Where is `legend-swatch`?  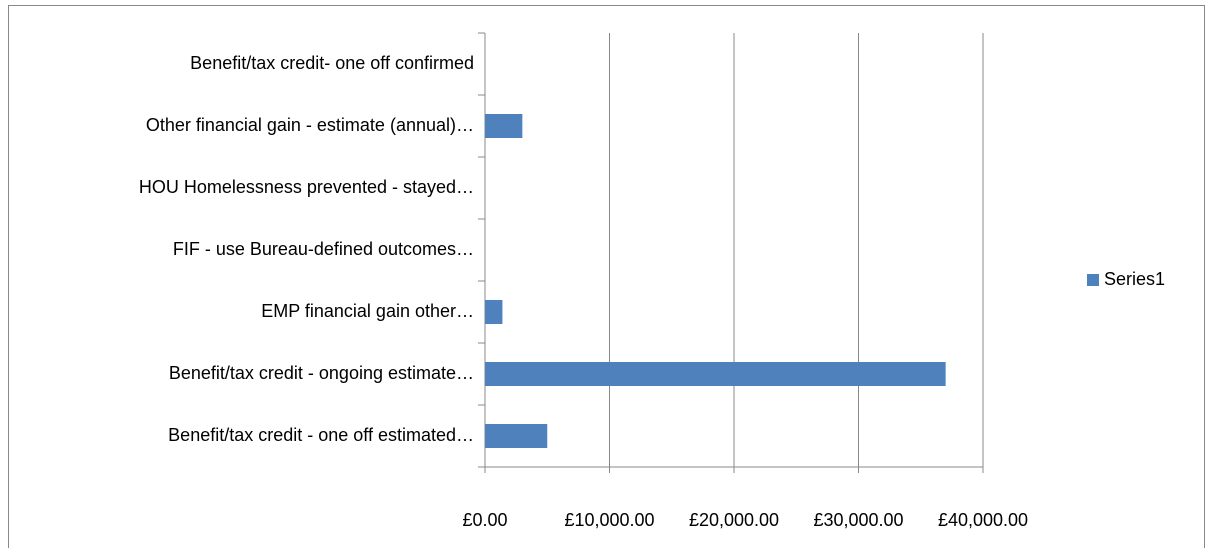 legend-swatch is located at coordinates (1093, 280).